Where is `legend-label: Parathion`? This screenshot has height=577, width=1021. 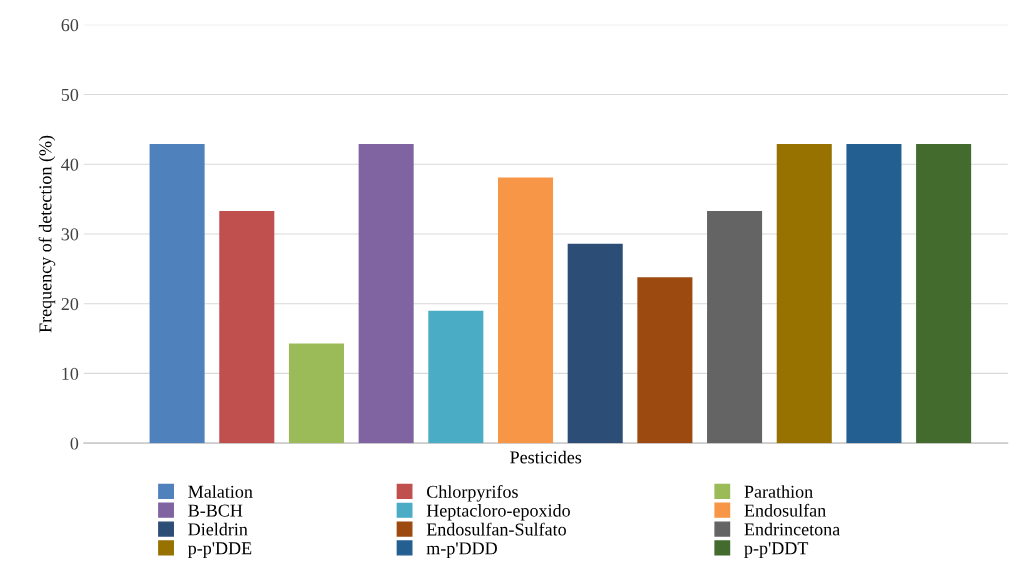 legend-label: Parathion is located at coordinates (778, 491).